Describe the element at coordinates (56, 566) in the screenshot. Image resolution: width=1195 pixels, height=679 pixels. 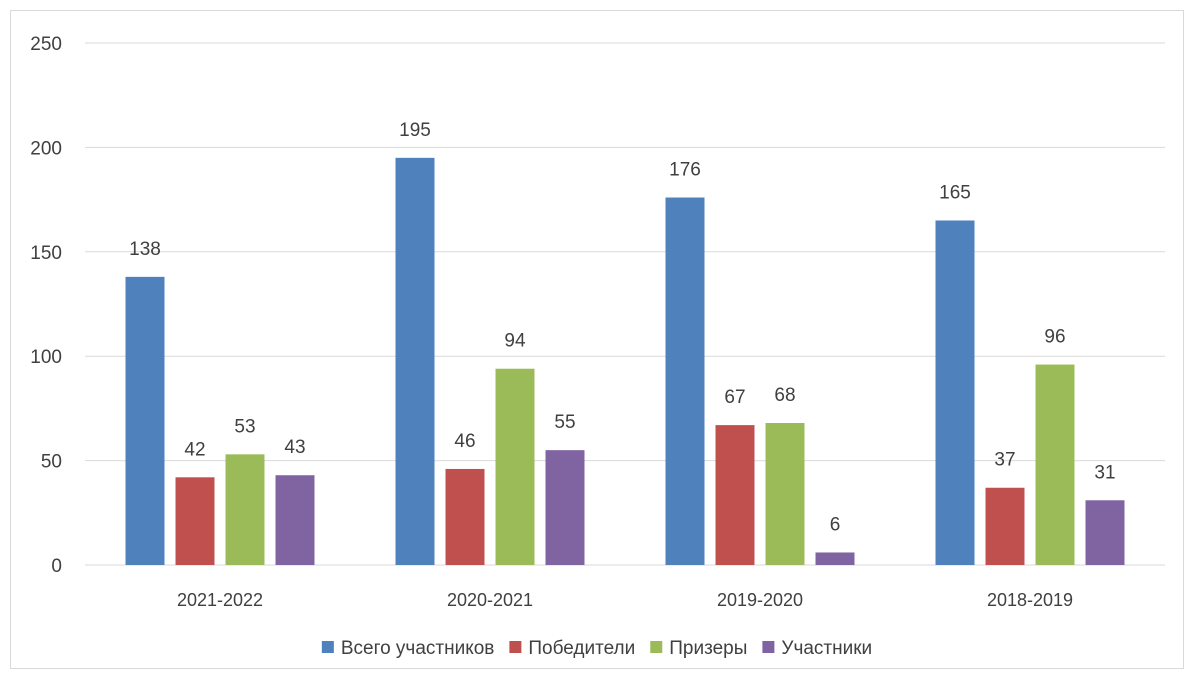
I see `y-tick-label-0: 0` at that location.